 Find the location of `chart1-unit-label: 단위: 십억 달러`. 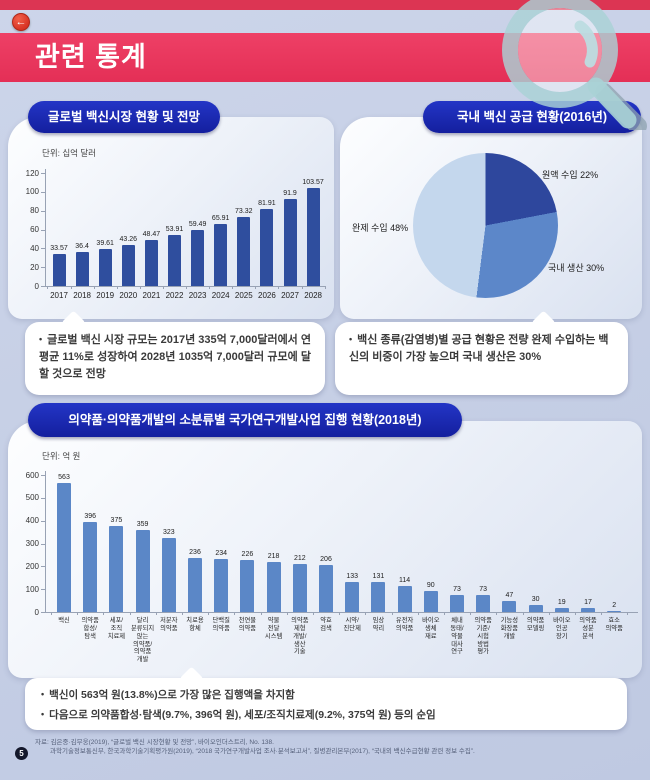

chart1-unit-label: 단위: 십억 달러 is located at coordinates (69, 153).